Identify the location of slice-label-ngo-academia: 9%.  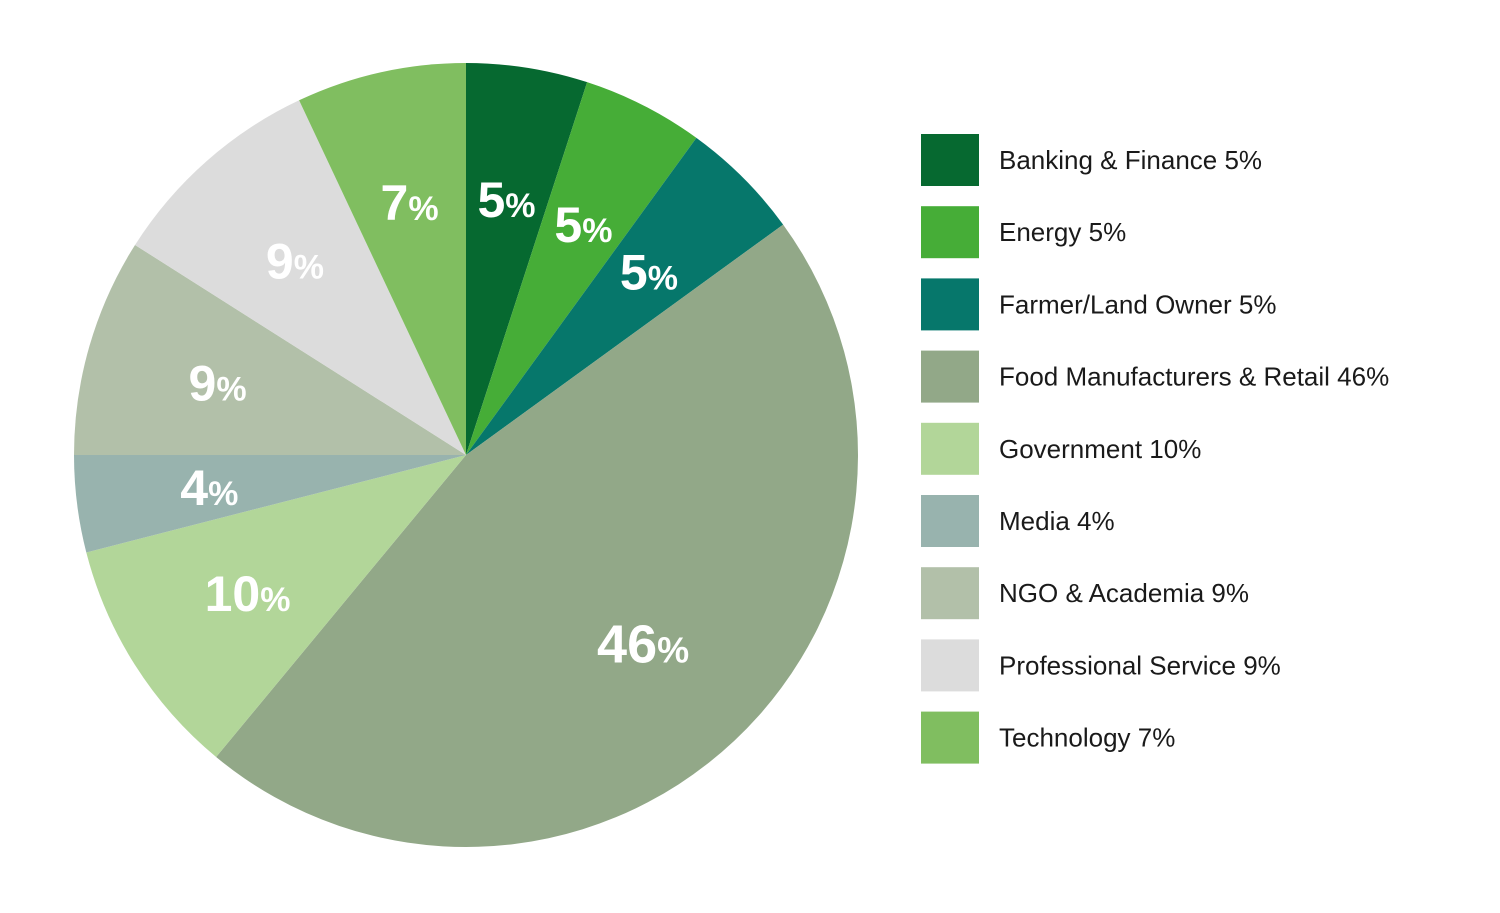
(218, 383).